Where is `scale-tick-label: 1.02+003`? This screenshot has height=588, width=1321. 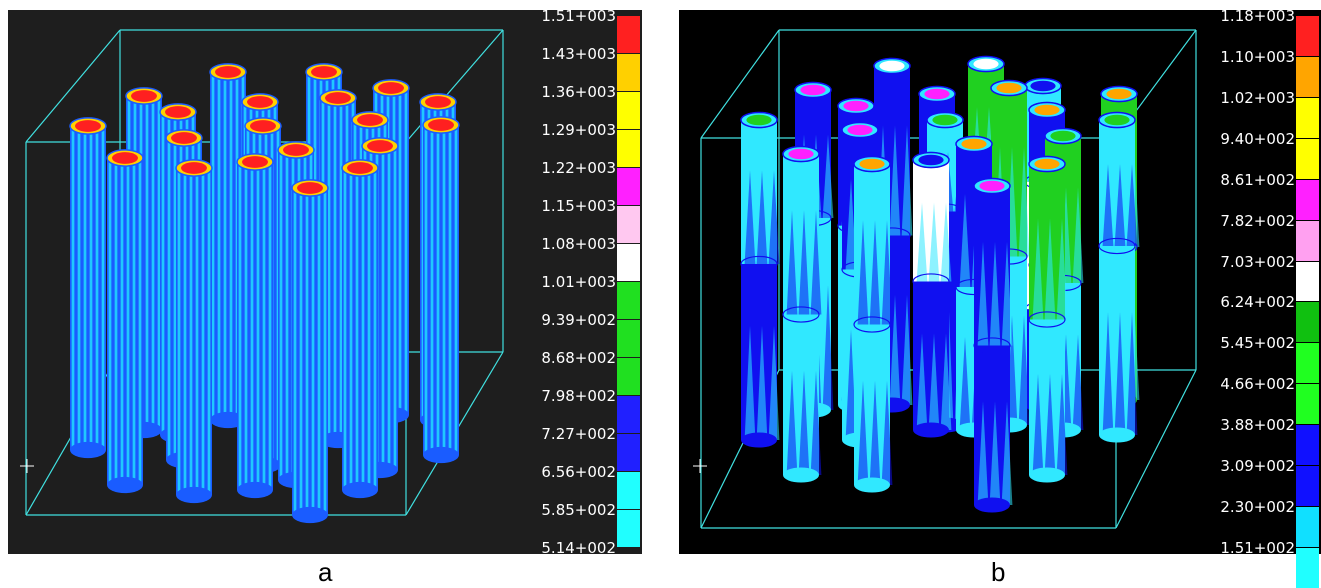 scale-tick-label: 1.02+003 is located at coordinates (1257, 97).